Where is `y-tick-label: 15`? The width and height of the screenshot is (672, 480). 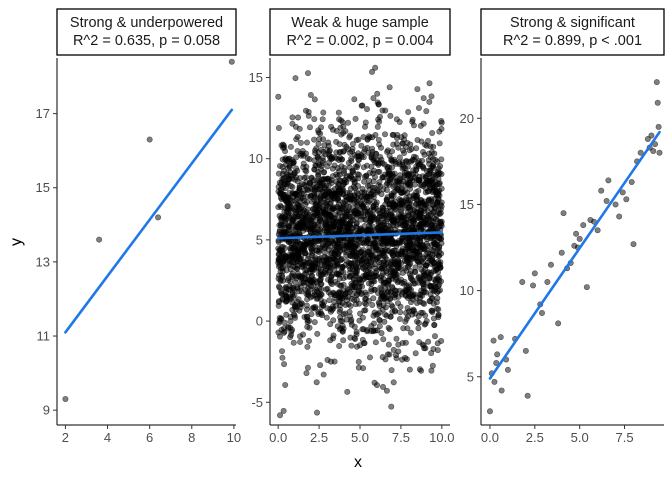 y-tick-label: 15 is located at coordinates (256, 77).